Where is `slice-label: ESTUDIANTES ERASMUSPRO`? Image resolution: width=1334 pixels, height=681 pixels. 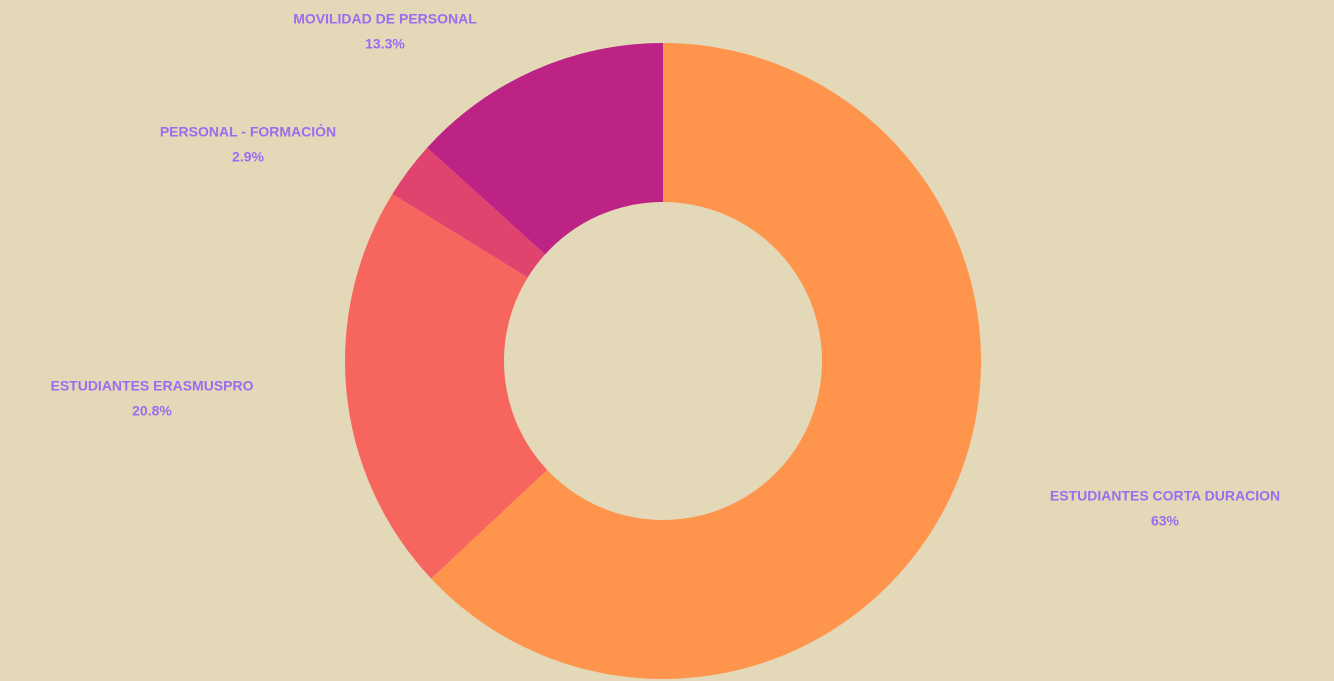 slice-label: ESTUDIANTES ERASMUSPRO is located at coordinates (151, 386).